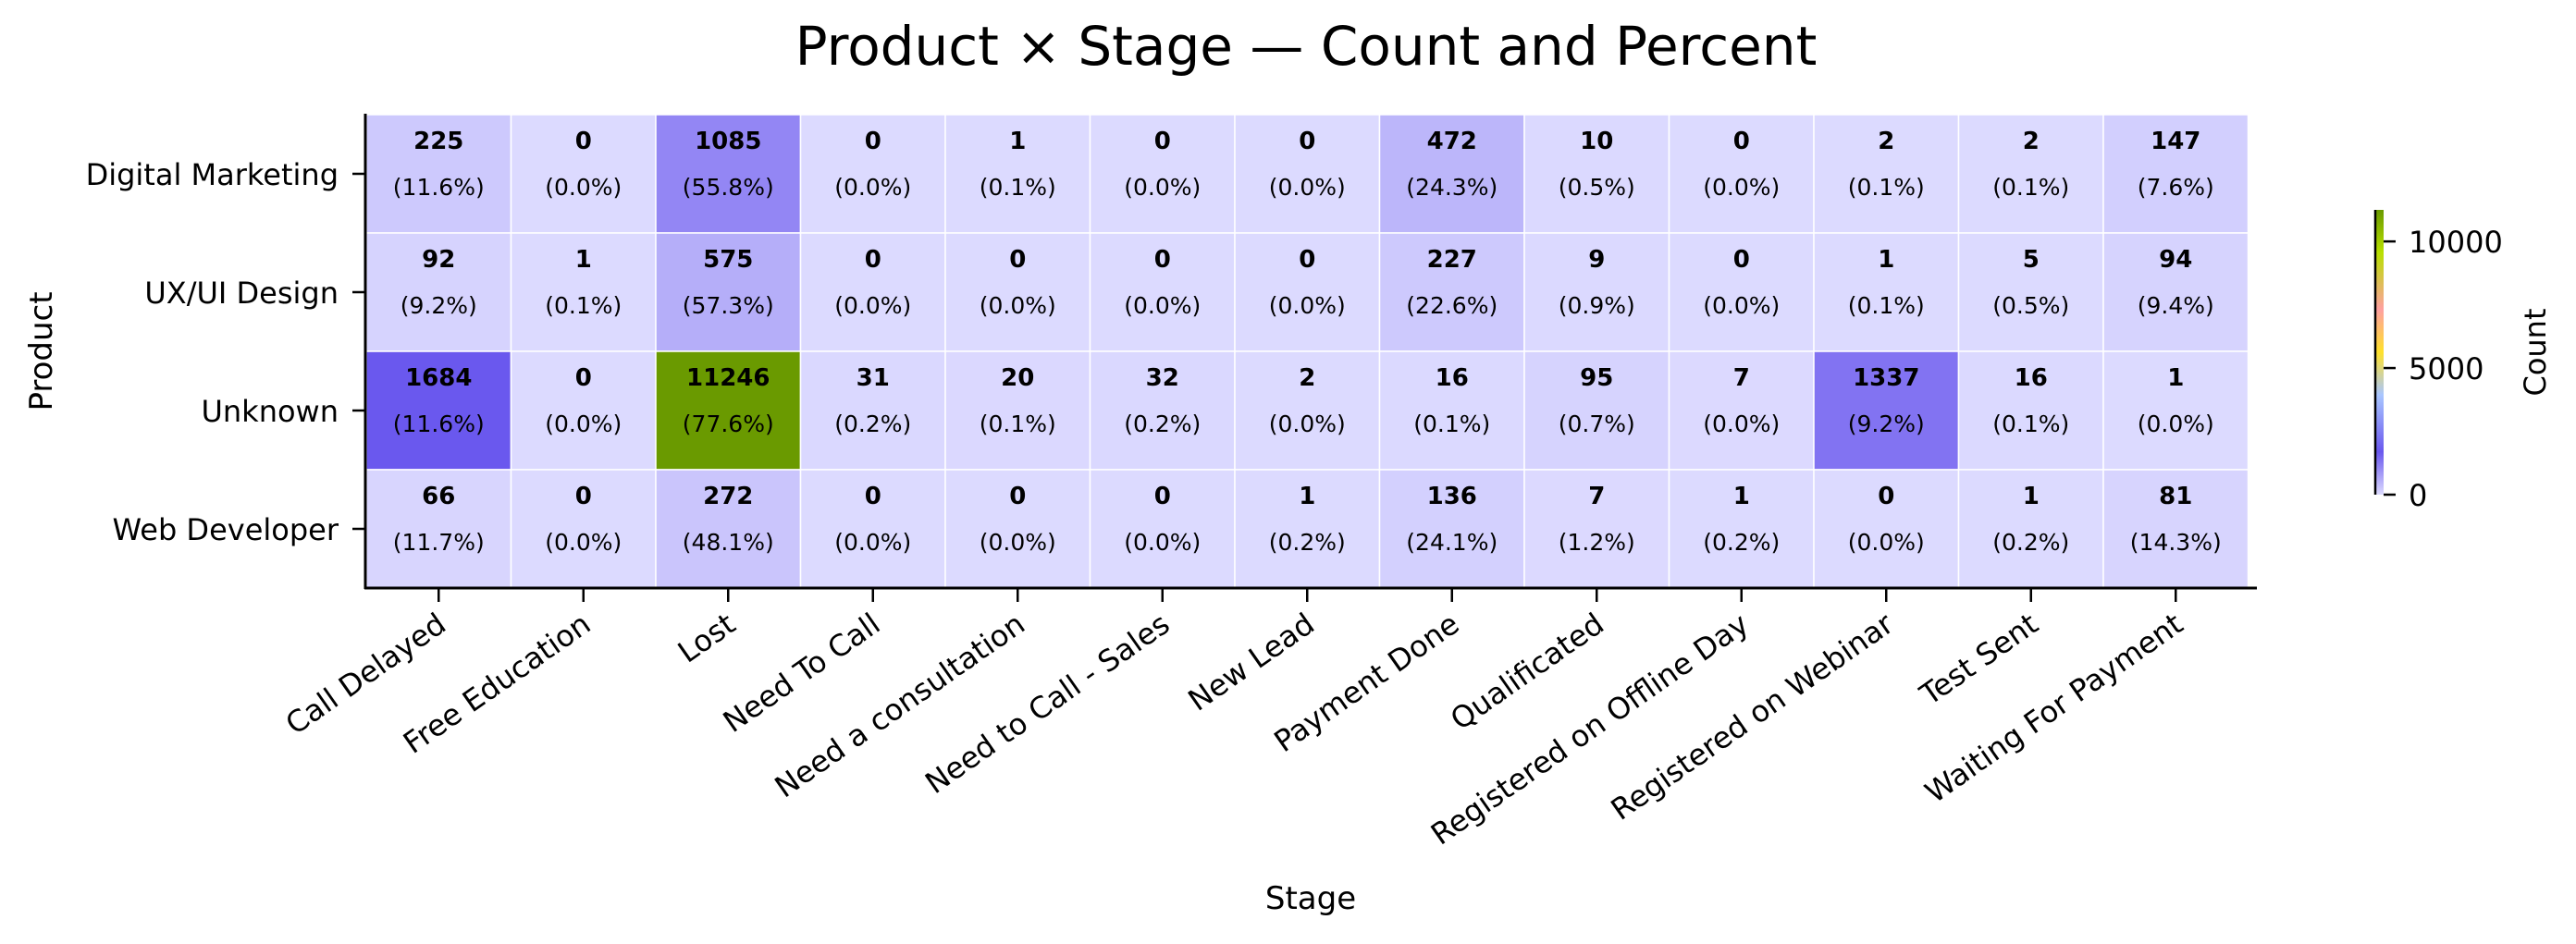 The width and height of the screenshot is (2576, 944). What do you see at coordinates (707, 637) in the screenshot?
I see `x-tick-label: Lost` at bounding box center [707, 637].